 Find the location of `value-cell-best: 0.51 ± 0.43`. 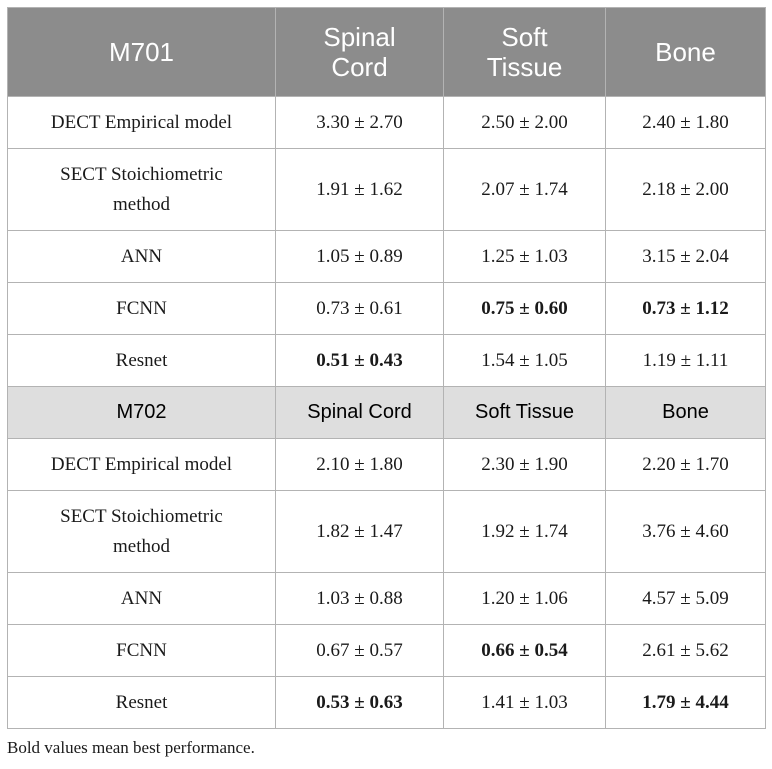

value-cell-best: 0.51 ± 0.43 is located at coordinates (359, 360).